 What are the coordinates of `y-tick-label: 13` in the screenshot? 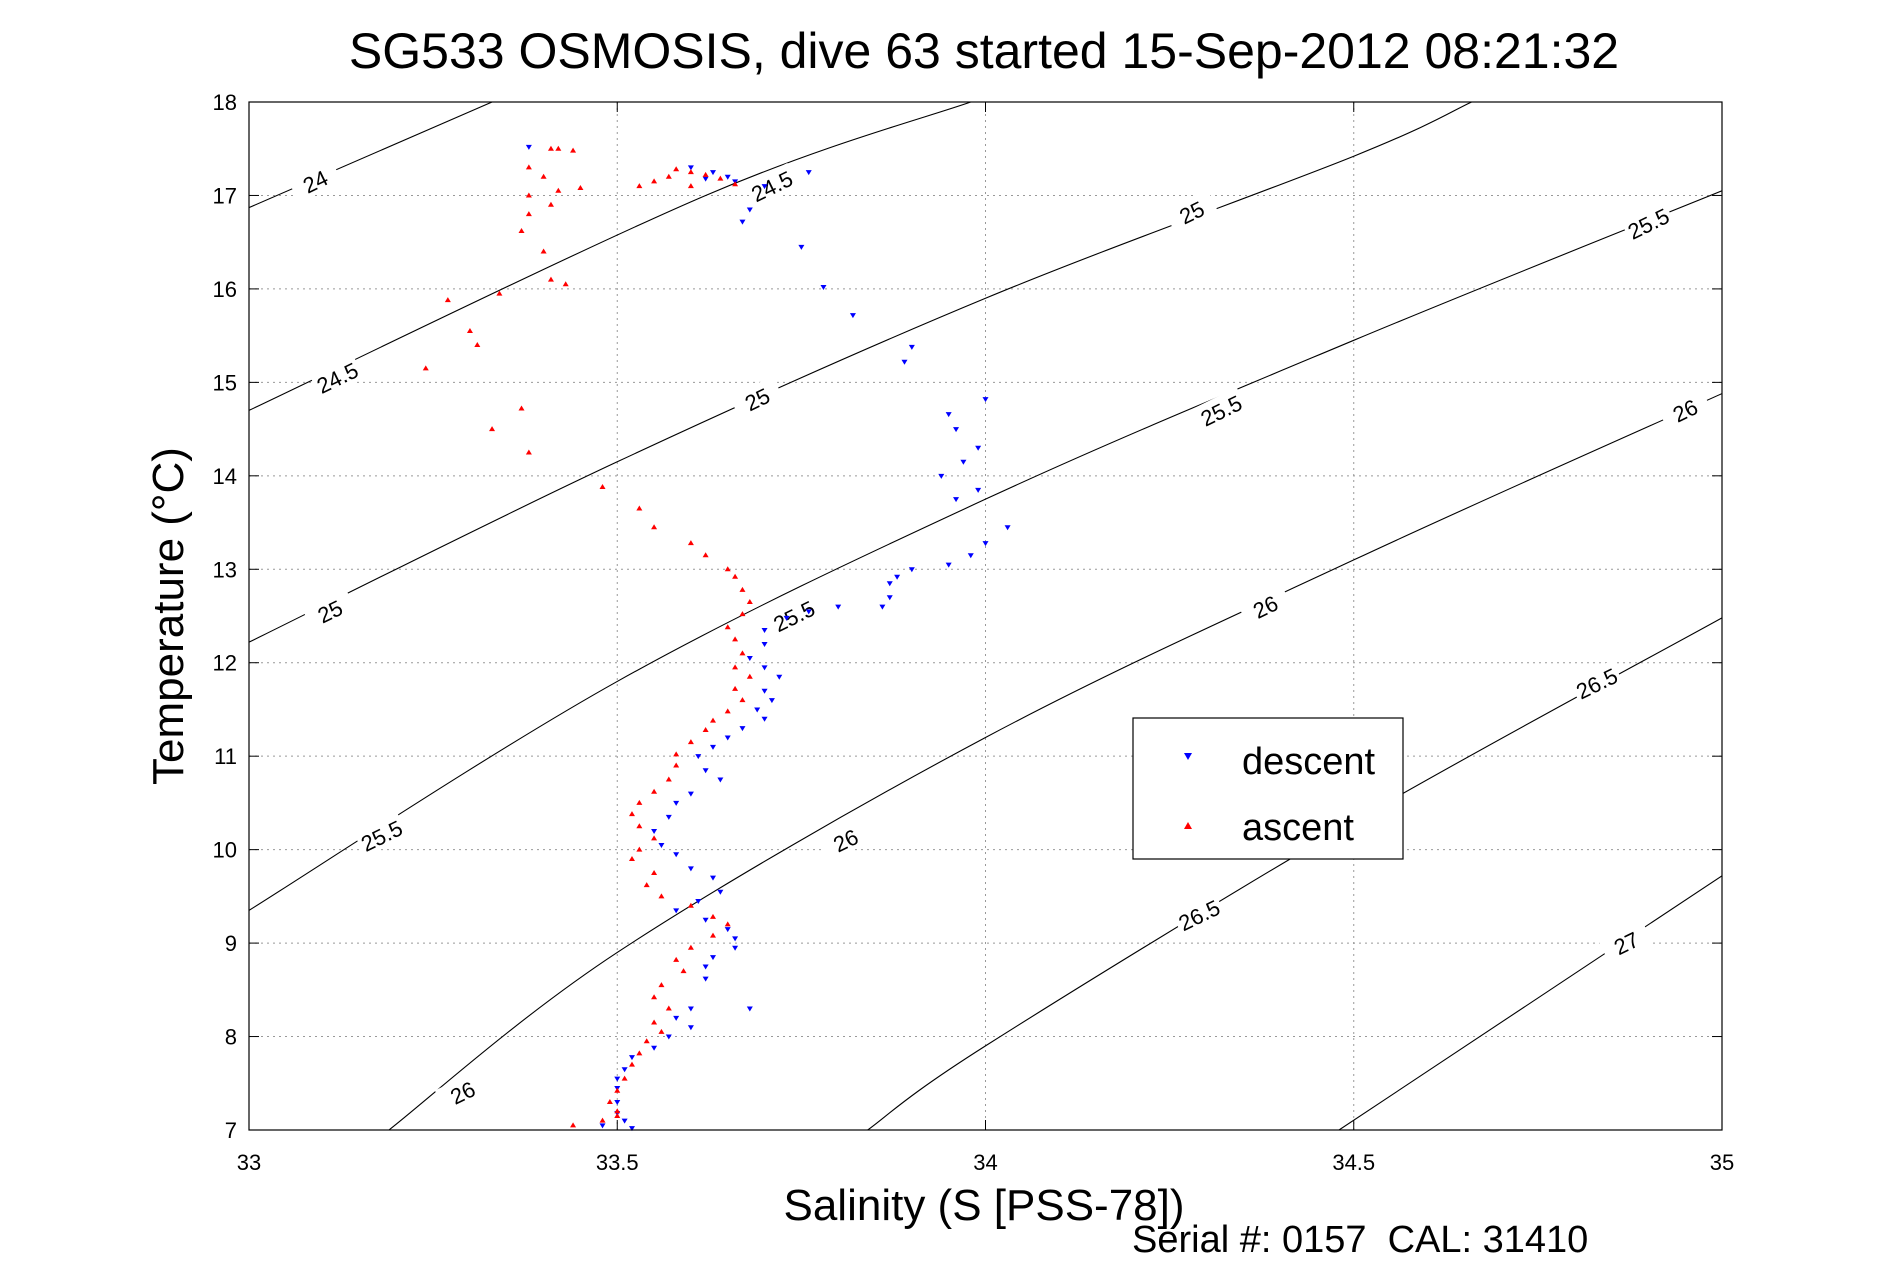 It's located at (225, 569).